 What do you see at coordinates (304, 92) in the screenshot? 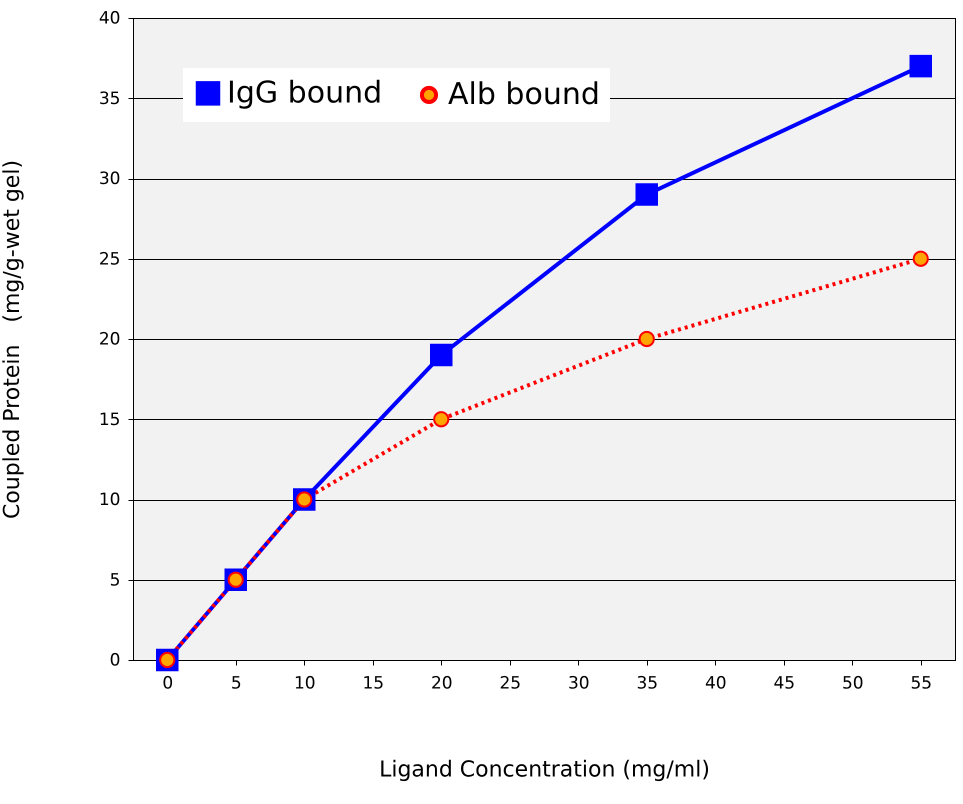
I see `legend-label: IgG bound` at bounding box center [304, 92].